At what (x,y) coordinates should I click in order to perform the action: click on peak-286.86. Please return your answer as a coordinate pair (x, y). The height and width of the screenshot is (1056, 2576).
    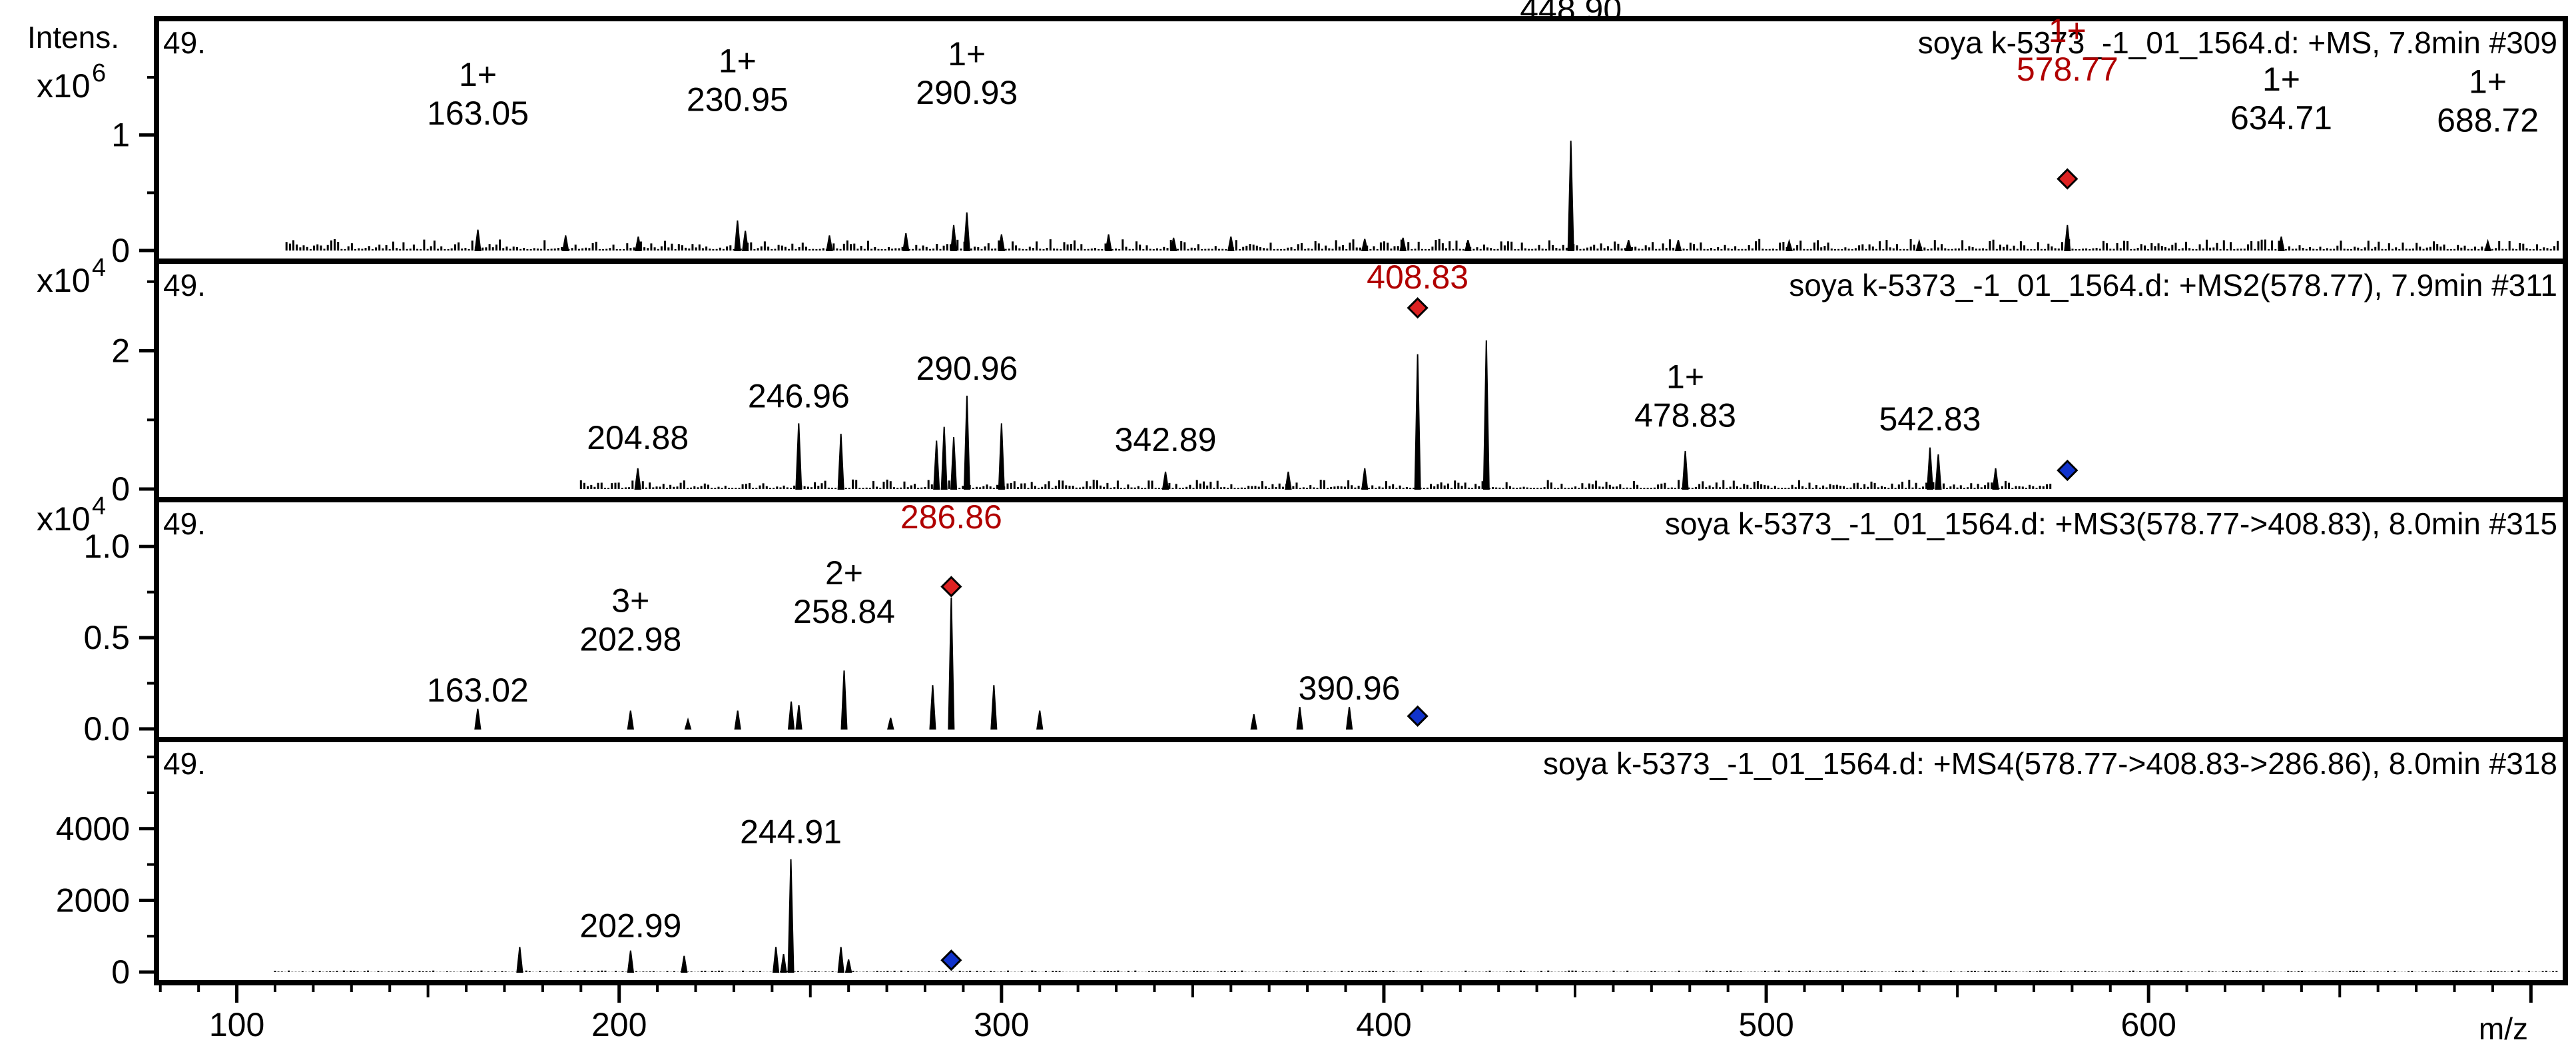
    Looking at the image, I should click on (951, 663).